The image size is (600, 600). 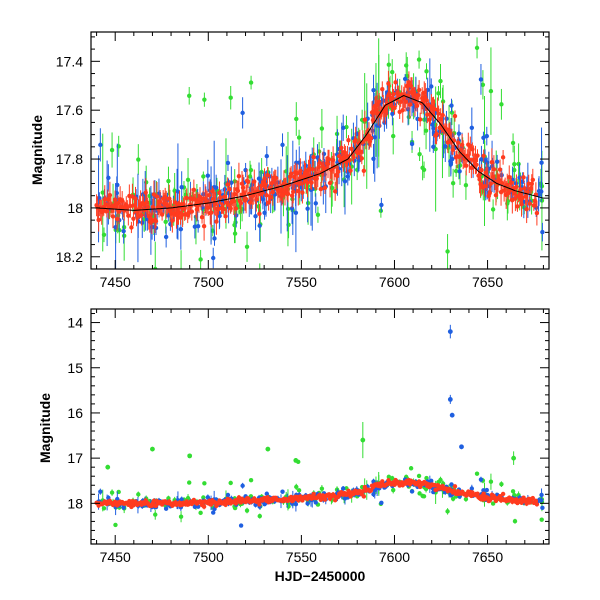 What do you see at coordinates (208, 557) in the screenshot?
I see `x-tick-label: 7500` at bounding box center [208, 557].